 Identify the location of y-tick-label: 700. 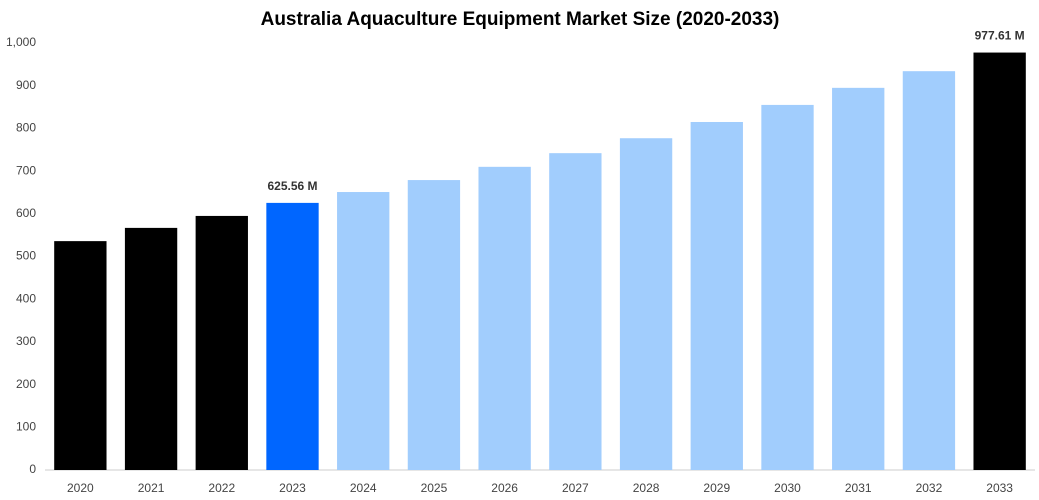
(26, 170).